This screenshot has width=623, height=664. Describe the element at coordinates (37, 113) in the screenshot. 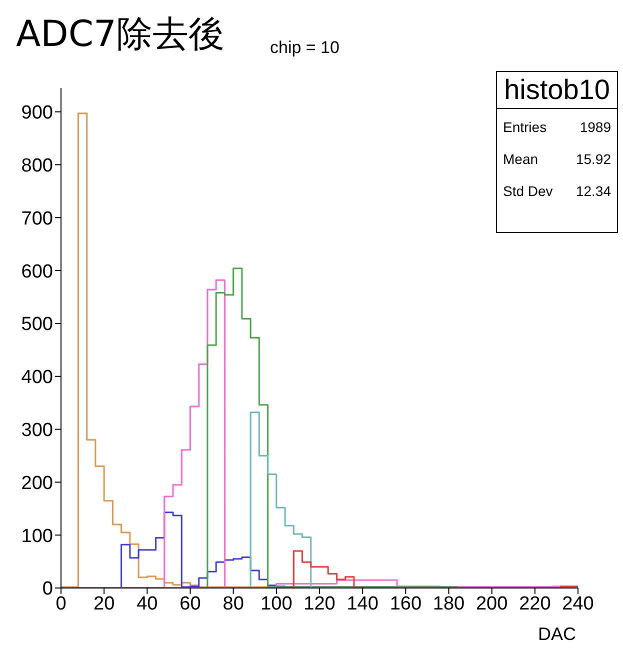

I see `y-tick-label: 900` at that location.